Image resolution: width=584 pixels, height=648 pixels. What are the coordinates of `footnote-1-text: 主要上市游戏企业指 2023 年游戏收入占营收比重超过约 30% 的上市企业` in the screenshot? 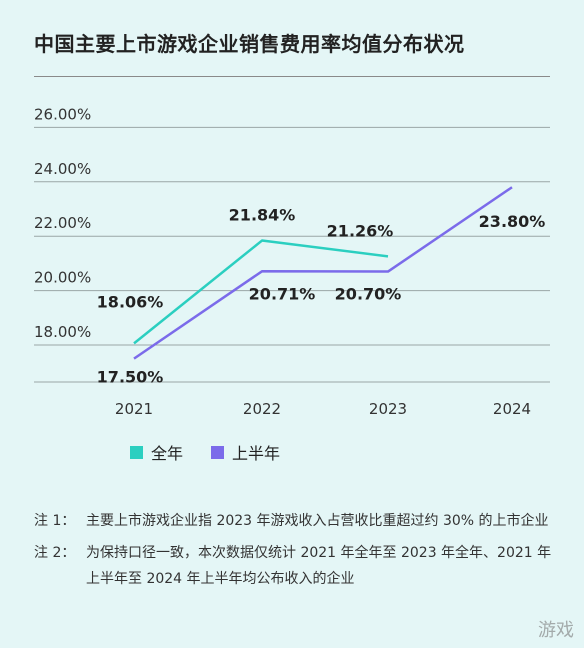 It's located at (317, 521).